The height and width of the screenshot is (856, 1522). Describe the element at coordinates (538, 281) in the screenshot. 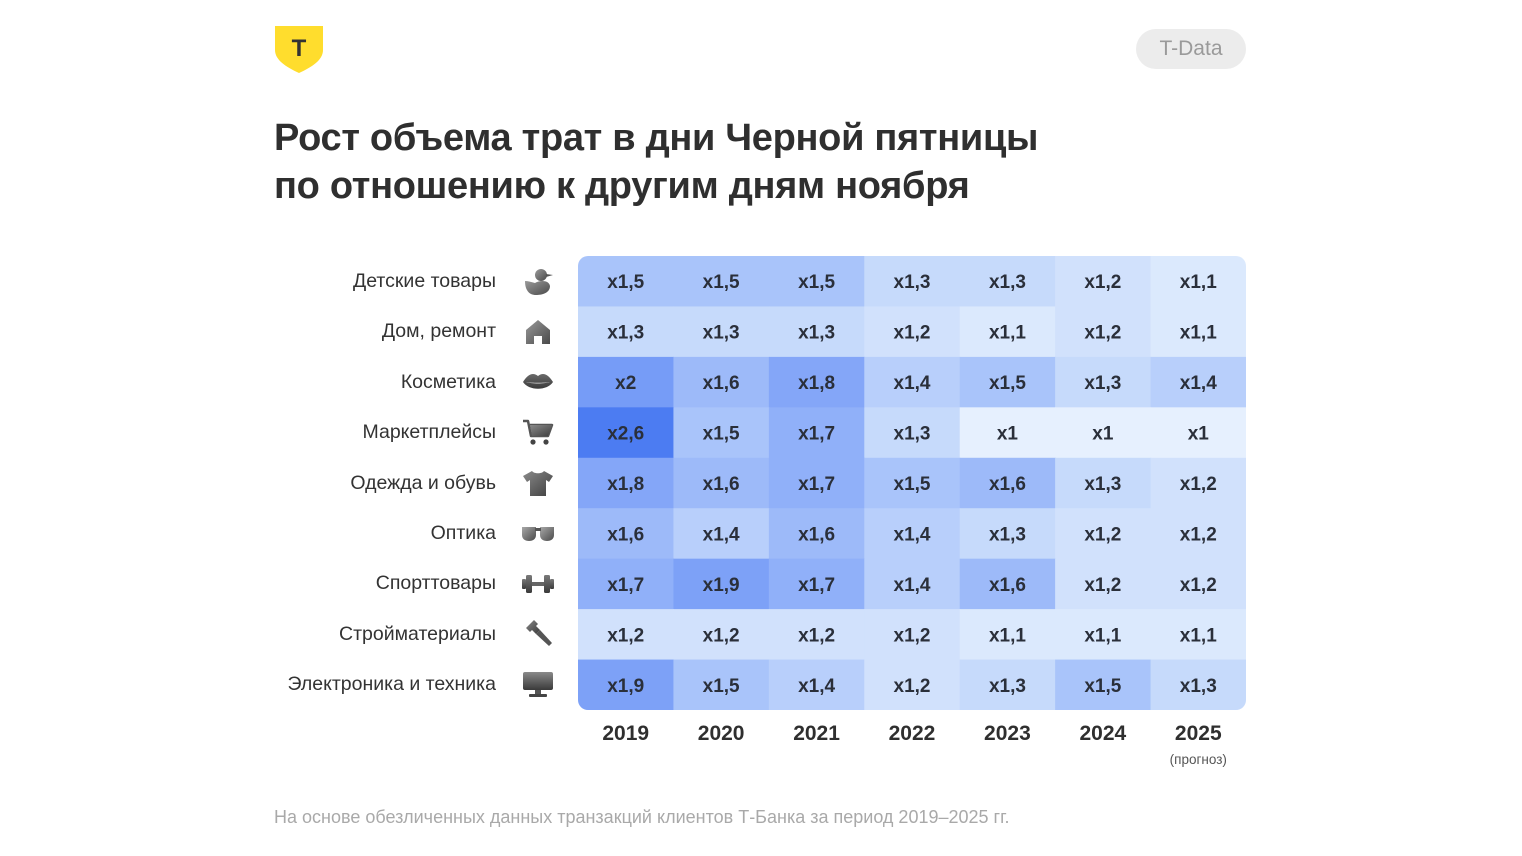

I see `duck-icon` at that location.